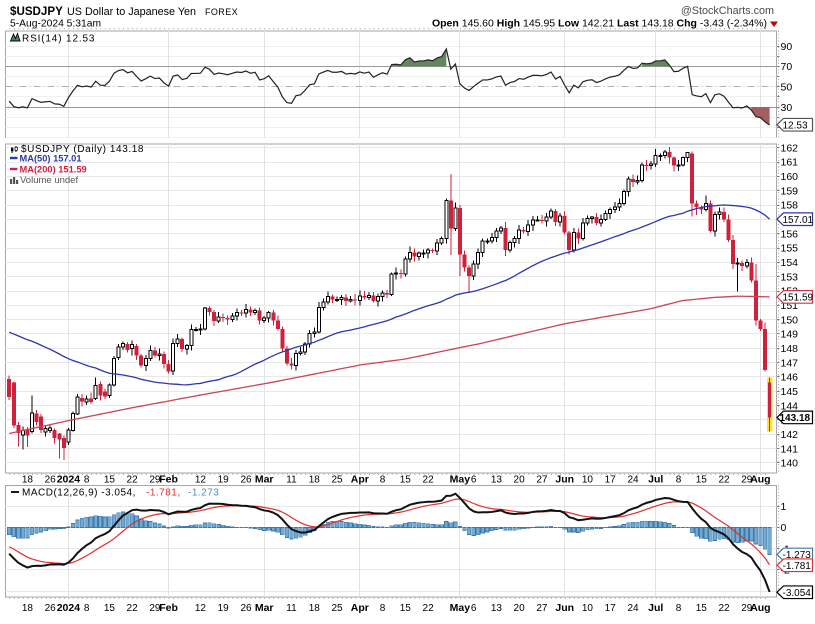  I want to click on svg-text: $USDJPY, so click(36, 11).